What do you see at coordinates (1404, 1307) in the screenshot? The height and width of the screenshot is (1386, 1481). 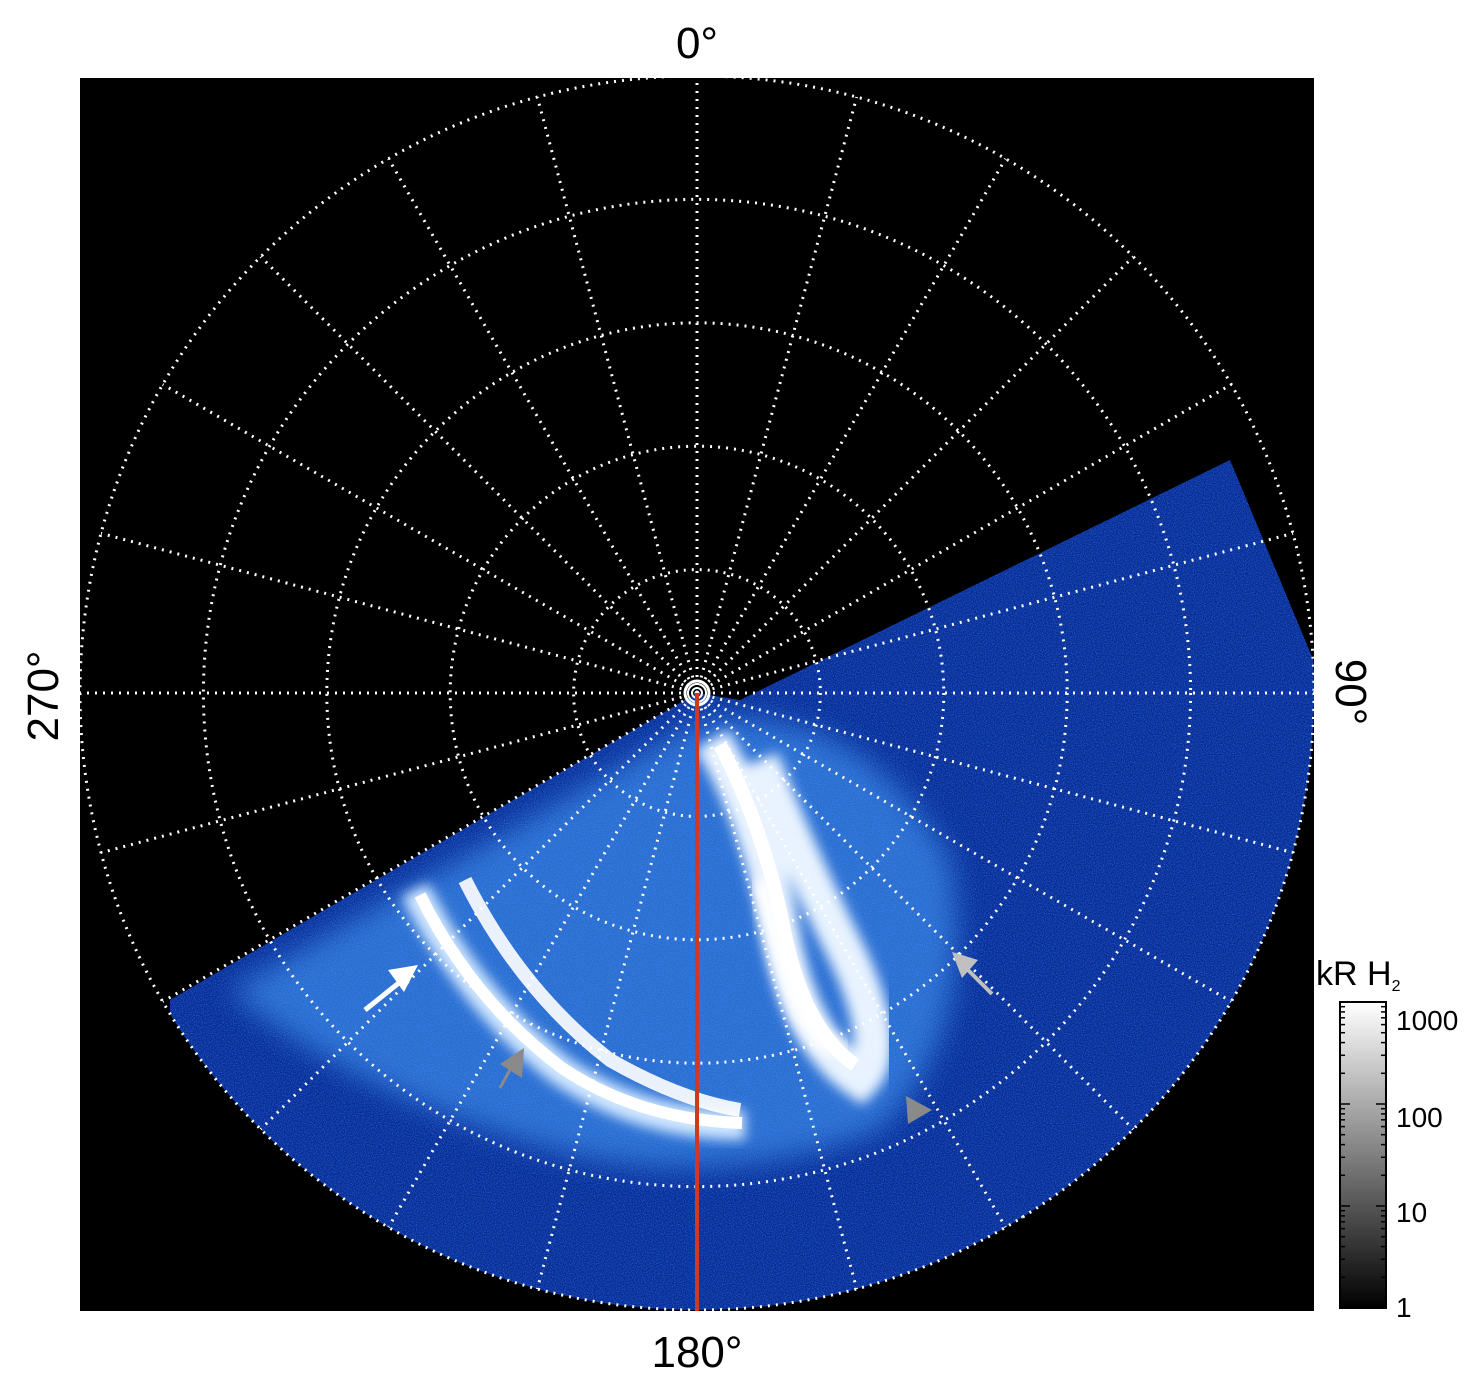 I see `colorbar-tick-1: 1` at bounding box center [1404, 1307].